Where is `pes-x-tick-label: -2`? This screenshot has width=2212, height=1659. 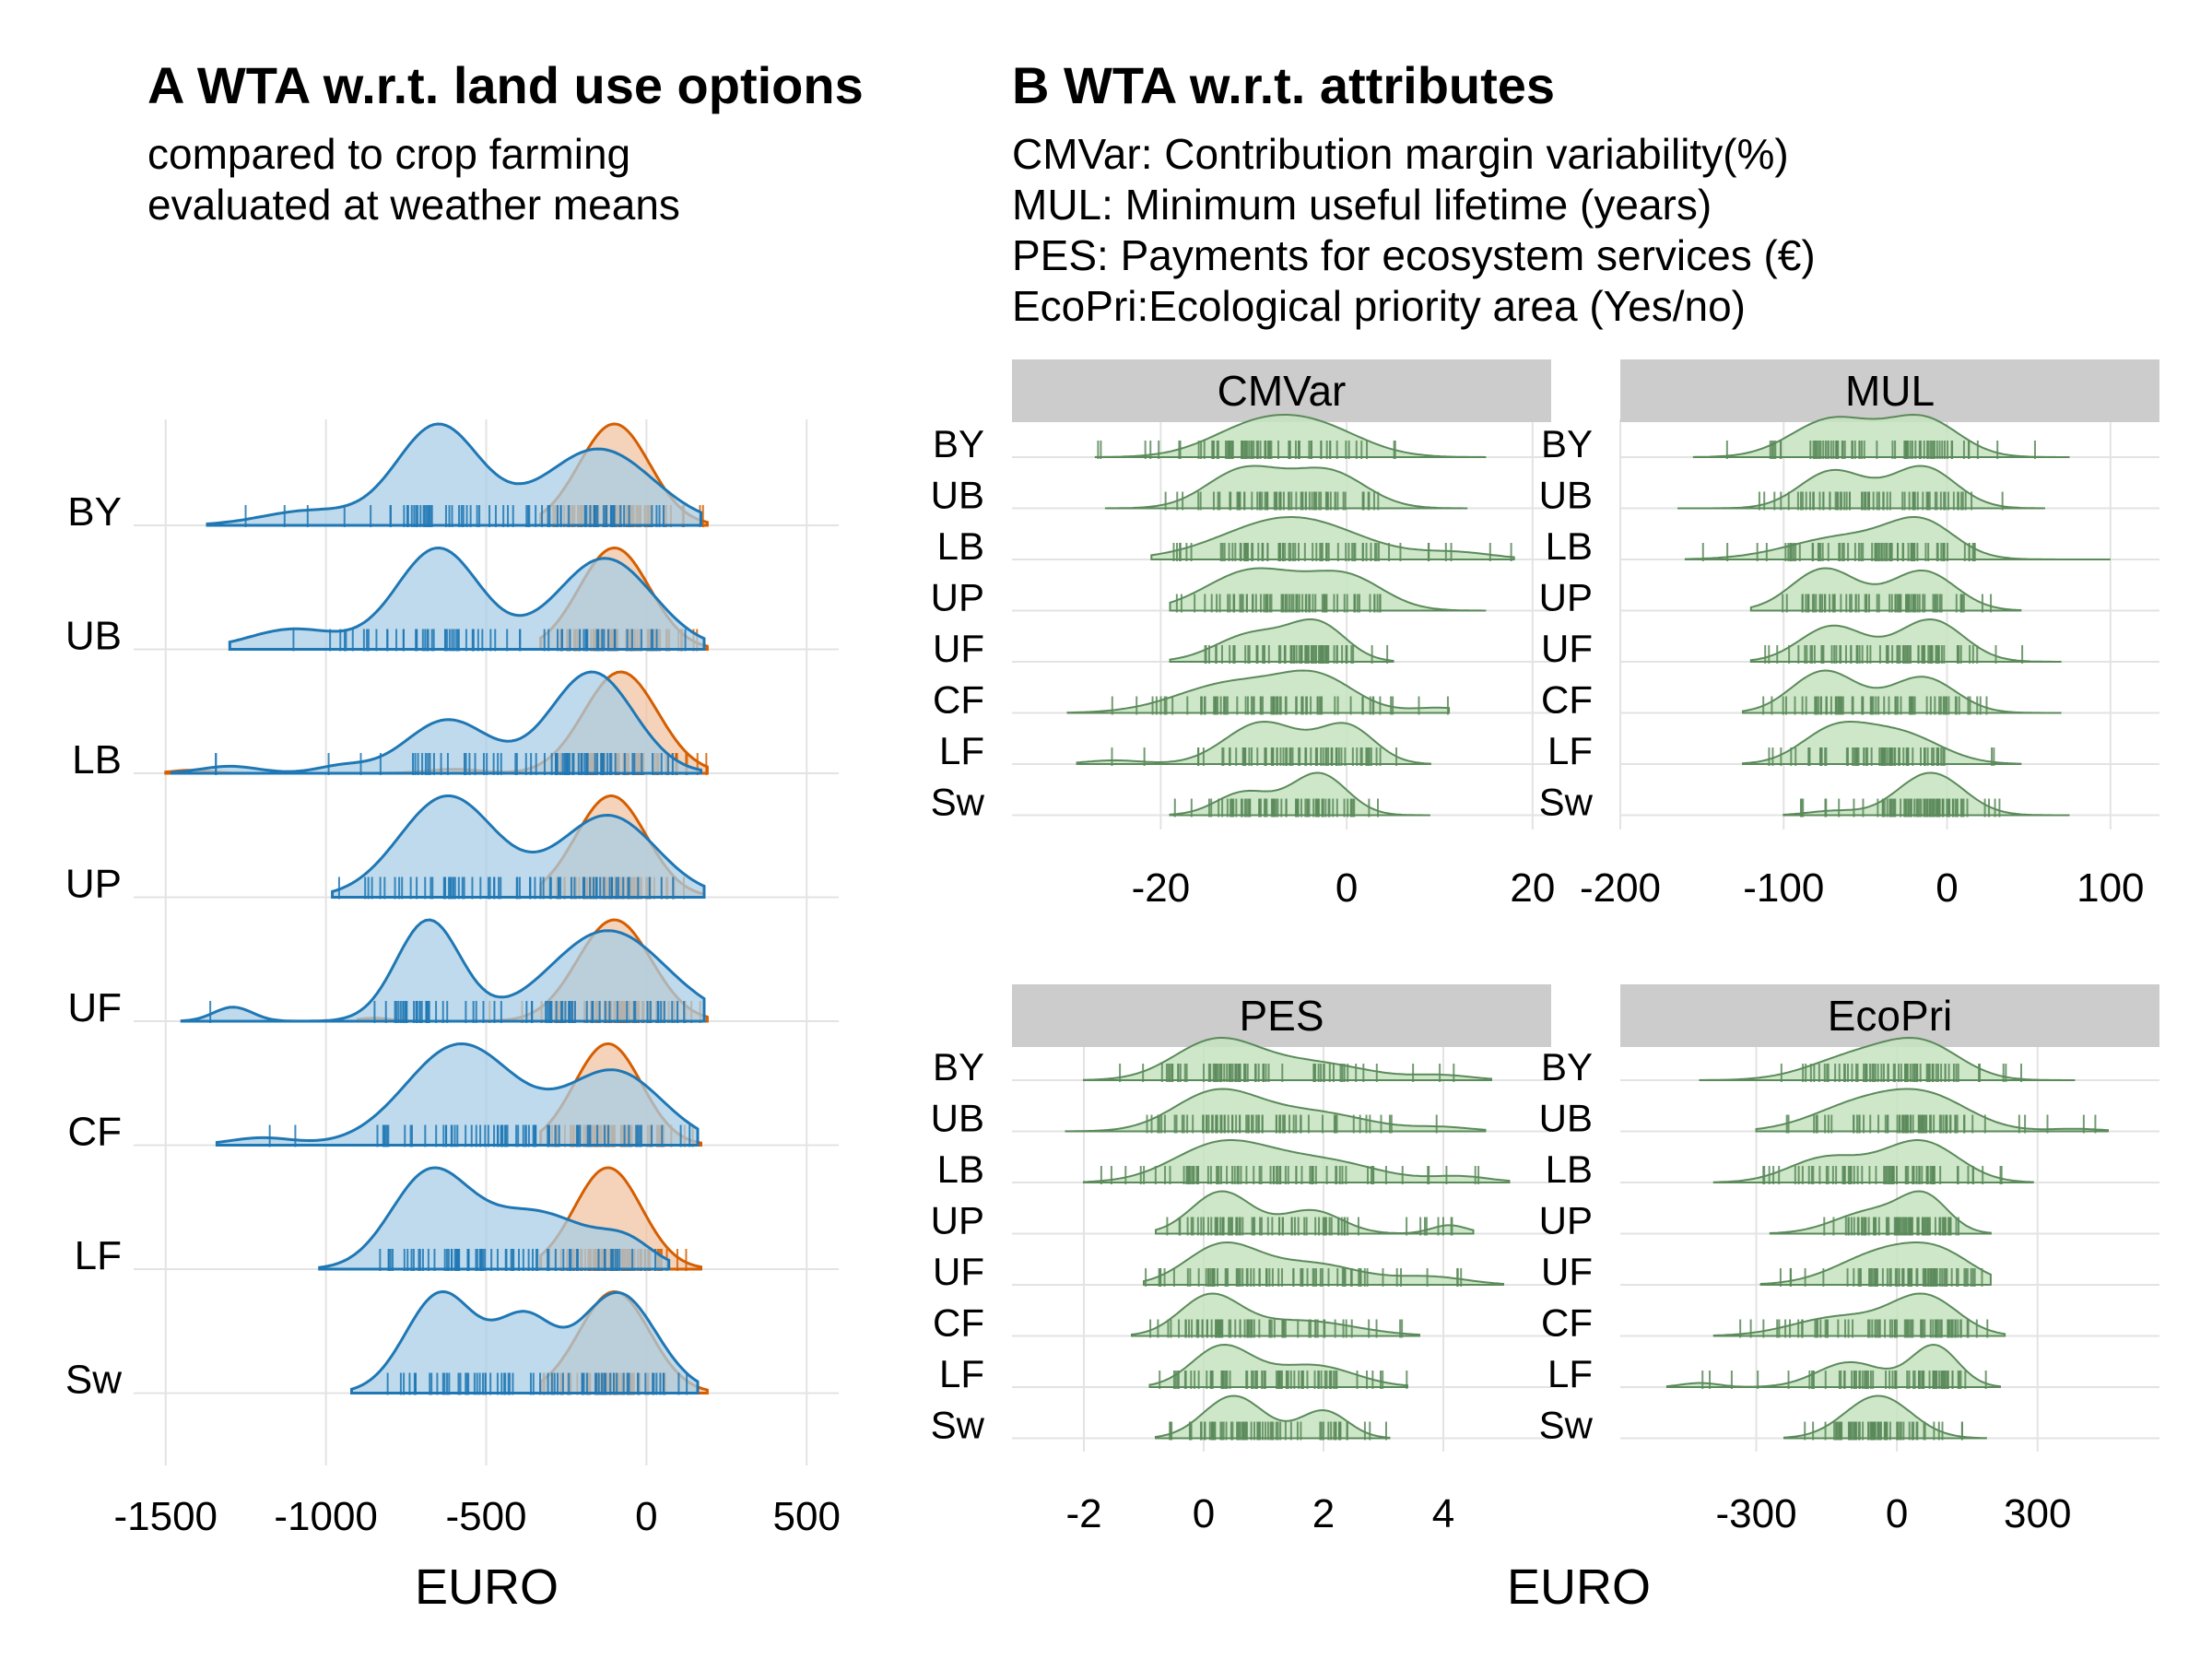
pes-x-tick-label: -2 is located at coordinates (1083, 1513).